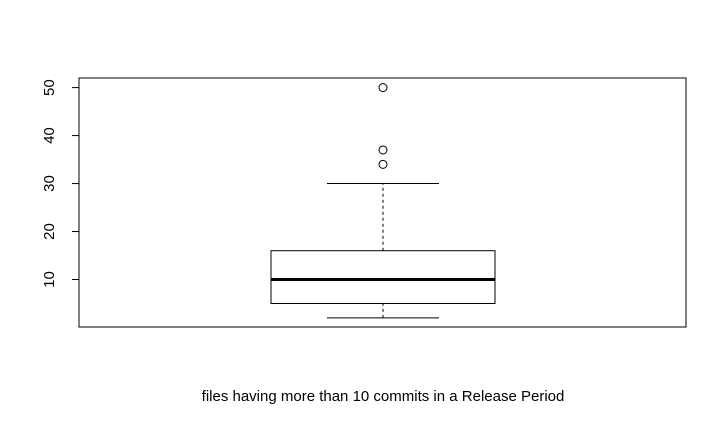 The height and width of the screenshot is (426, 727). What do you see at coordinates (49, 231) in the screenshot?
I see `y-tick-label: 20` at bounding box center [49, 231].